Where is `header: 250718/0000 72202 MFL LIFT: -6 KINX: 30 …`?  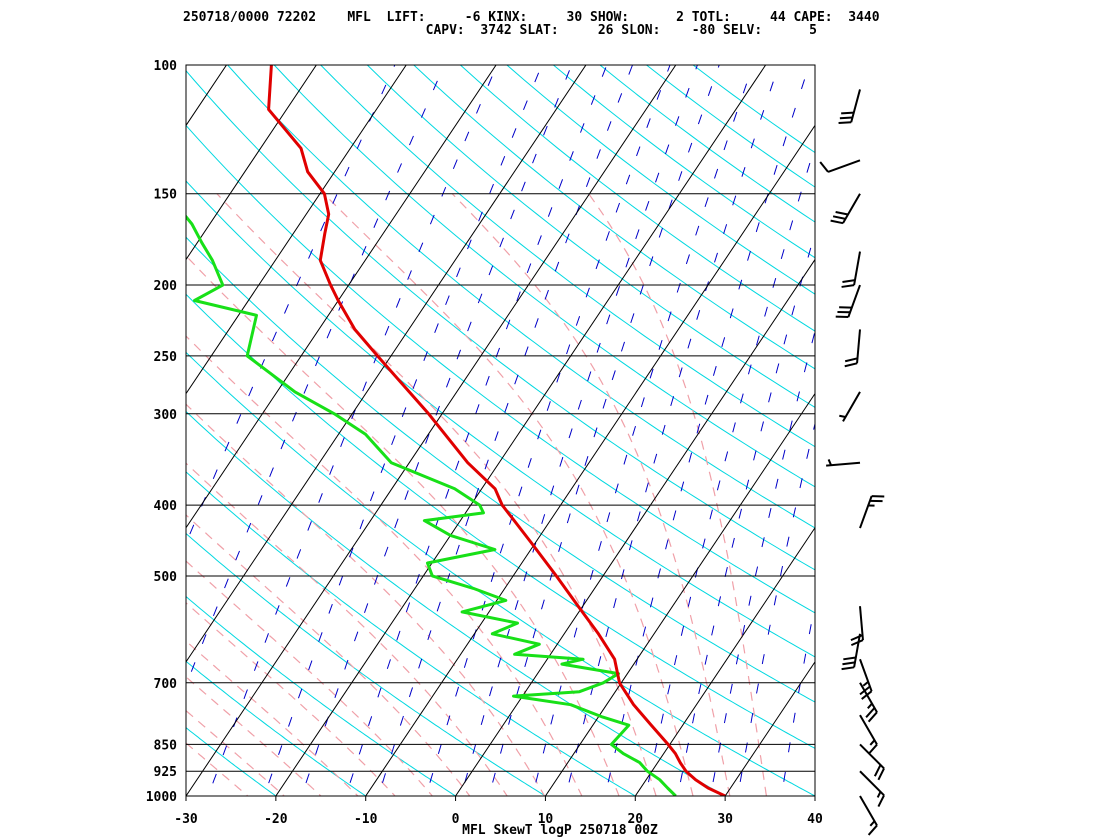 header: 250718/0000 72202 MFL LIFT: -6 KINX: 30 … is located at coordinates (560, 25).